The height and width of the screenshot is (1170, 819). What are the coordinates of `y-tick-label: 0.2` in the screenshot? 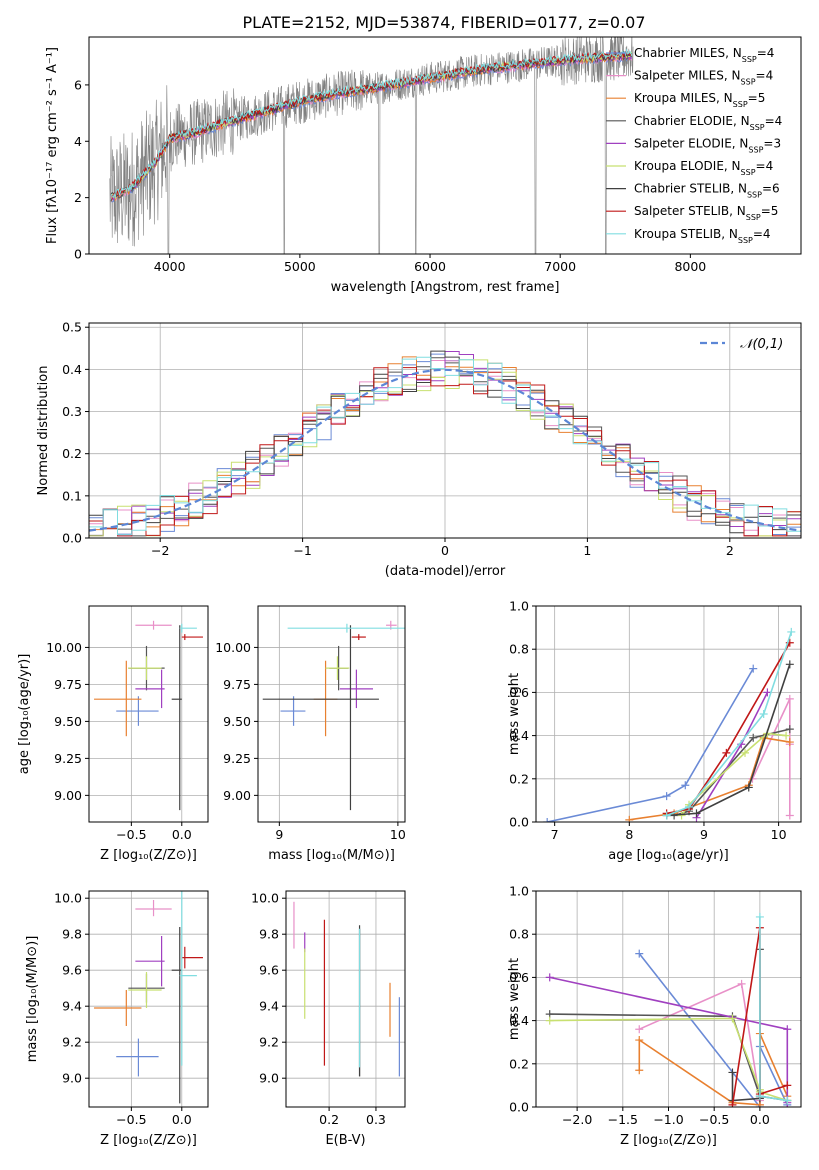 It's located at (72, 453).